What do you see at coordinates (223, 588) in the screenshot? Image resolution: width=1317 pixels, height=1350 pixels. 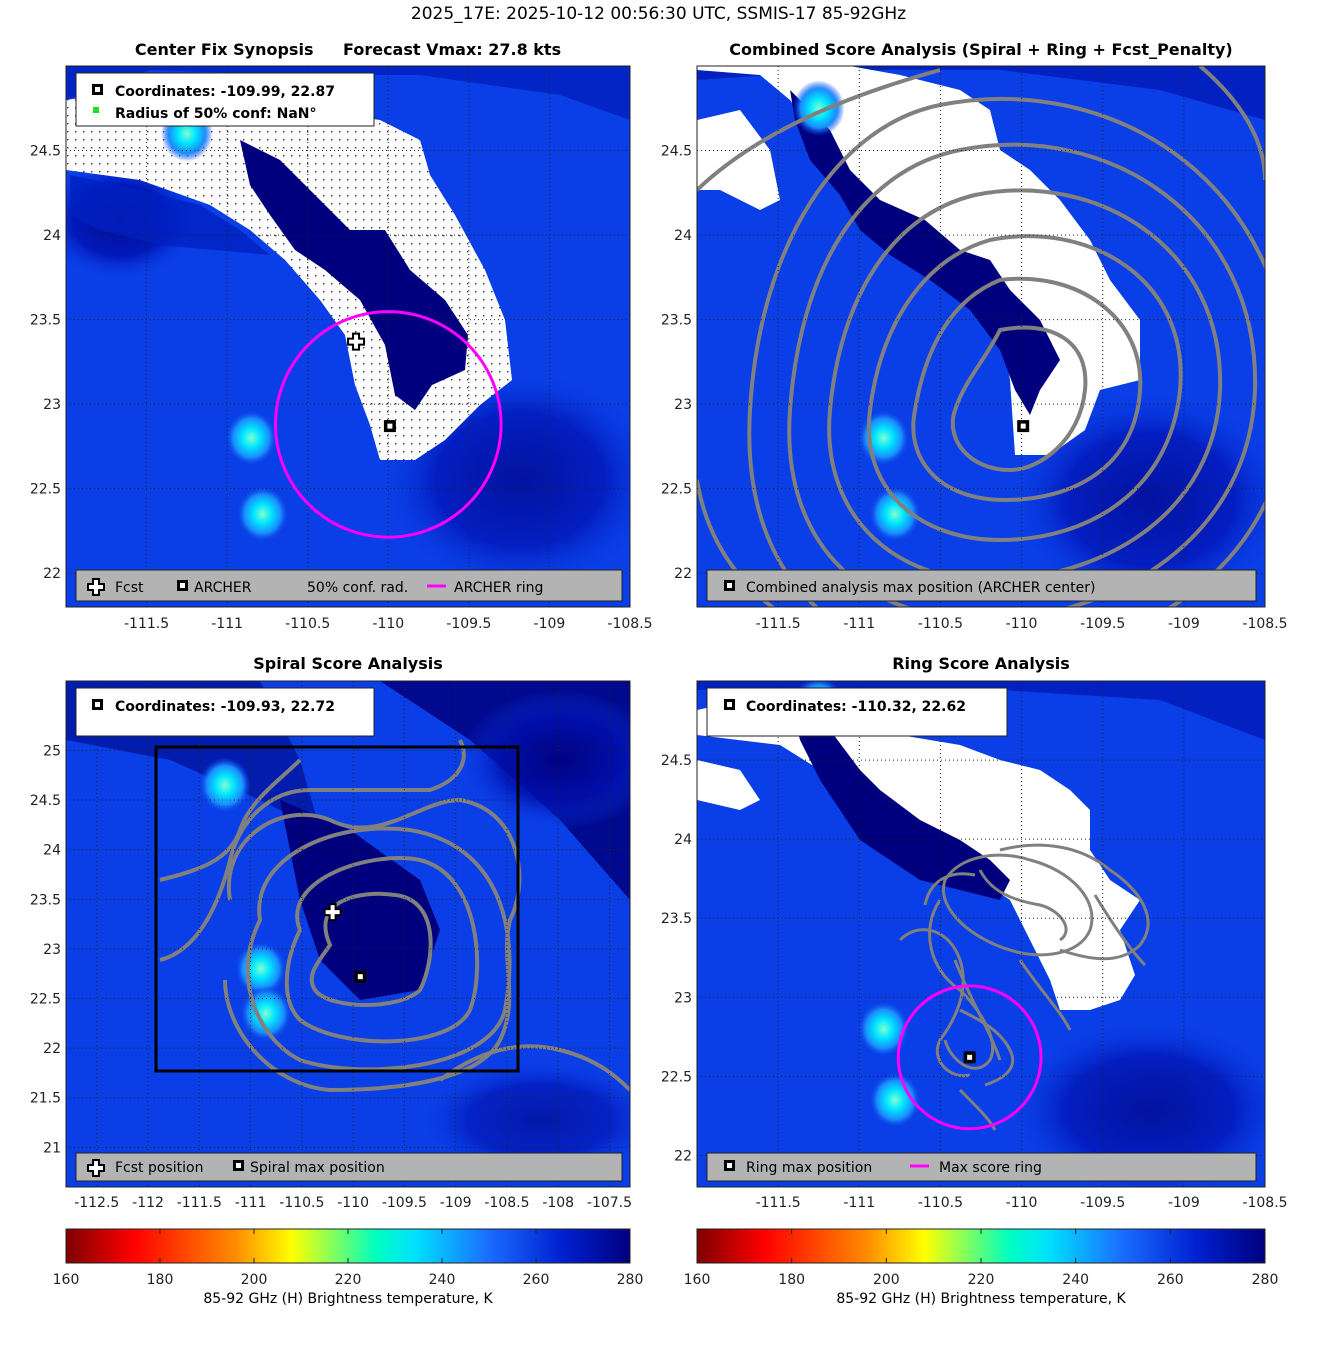 I see `legend-archer: ARCHER` at bounding box center [223, 588].